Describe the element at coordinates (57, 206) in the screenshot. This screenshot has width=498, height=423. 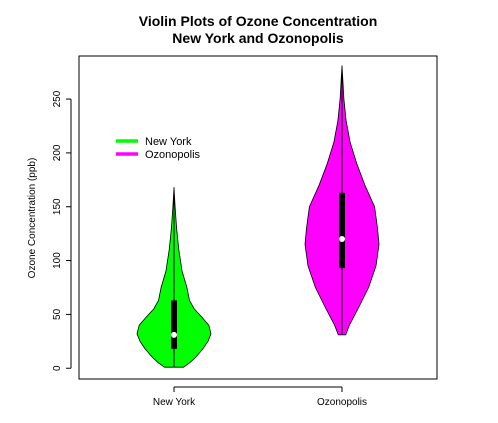
I see `y-tick-label: 150` at that location.